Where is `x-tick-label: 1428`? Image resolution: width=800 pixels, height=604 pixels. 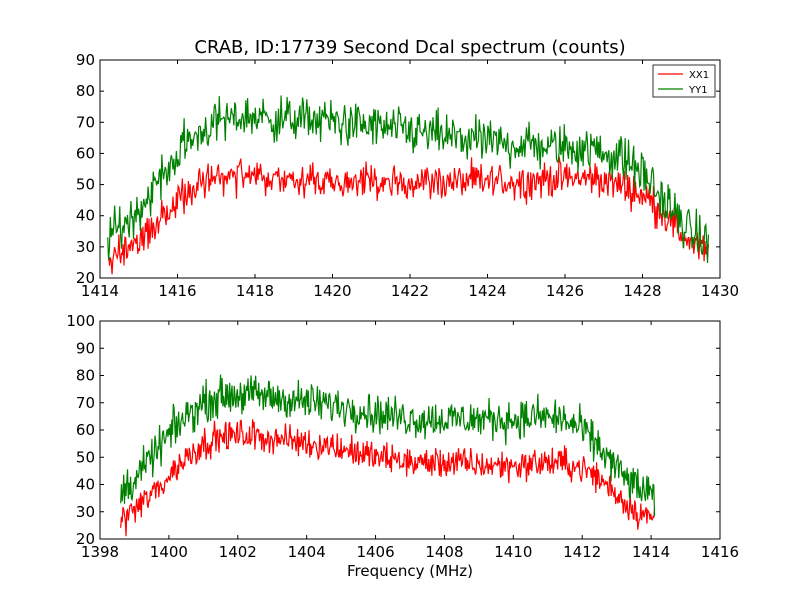
x-tick-label: 1428 is located at coordinates (642, 291).